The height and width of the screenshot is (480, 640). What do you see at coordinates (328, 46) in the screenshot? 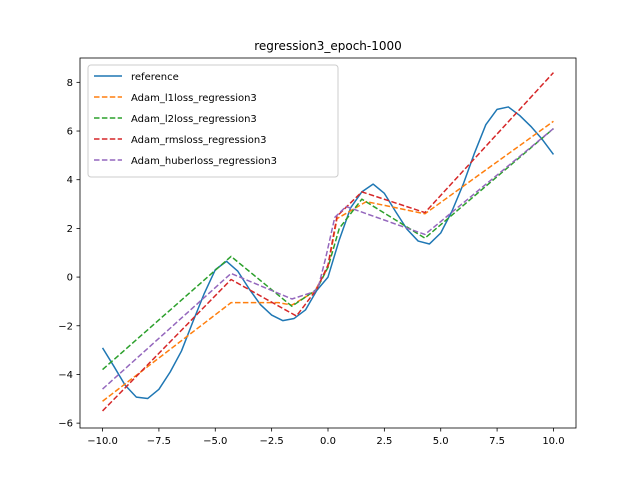
I see `chart-title: regression3_epoch-1000` at bounding box center [328, 46].